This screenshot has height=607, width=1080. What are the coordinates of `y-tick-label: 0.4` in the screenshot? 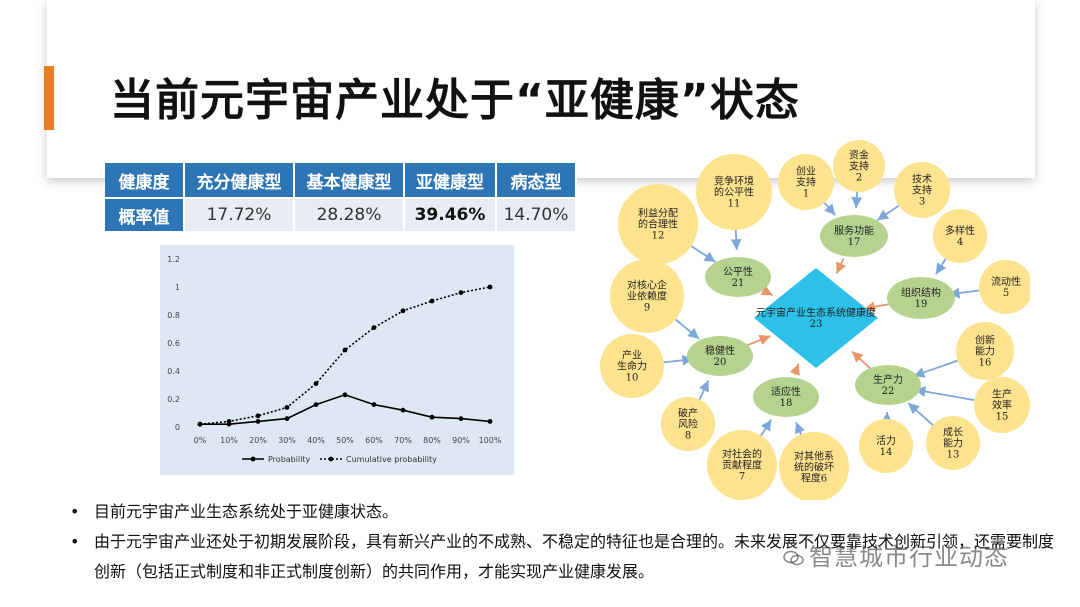 It's located at (173, 371).